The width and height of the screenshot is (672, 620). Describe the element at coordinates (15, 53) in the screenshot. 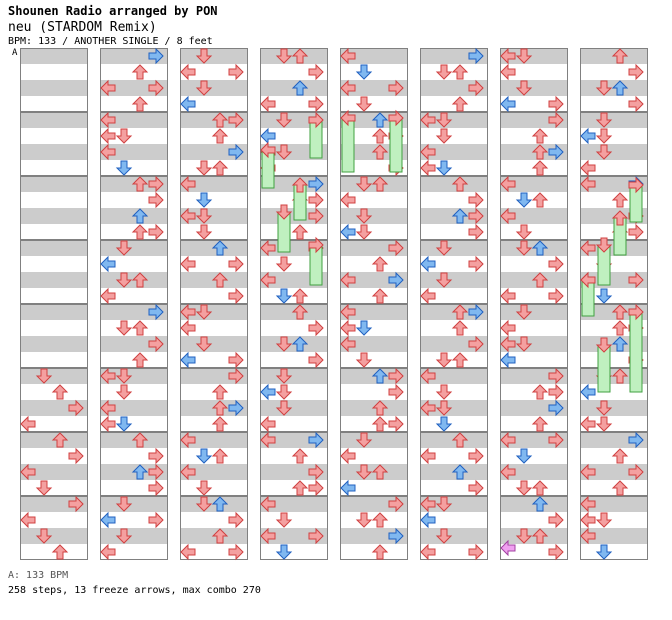

I see `bpm-marker: A` at that location.